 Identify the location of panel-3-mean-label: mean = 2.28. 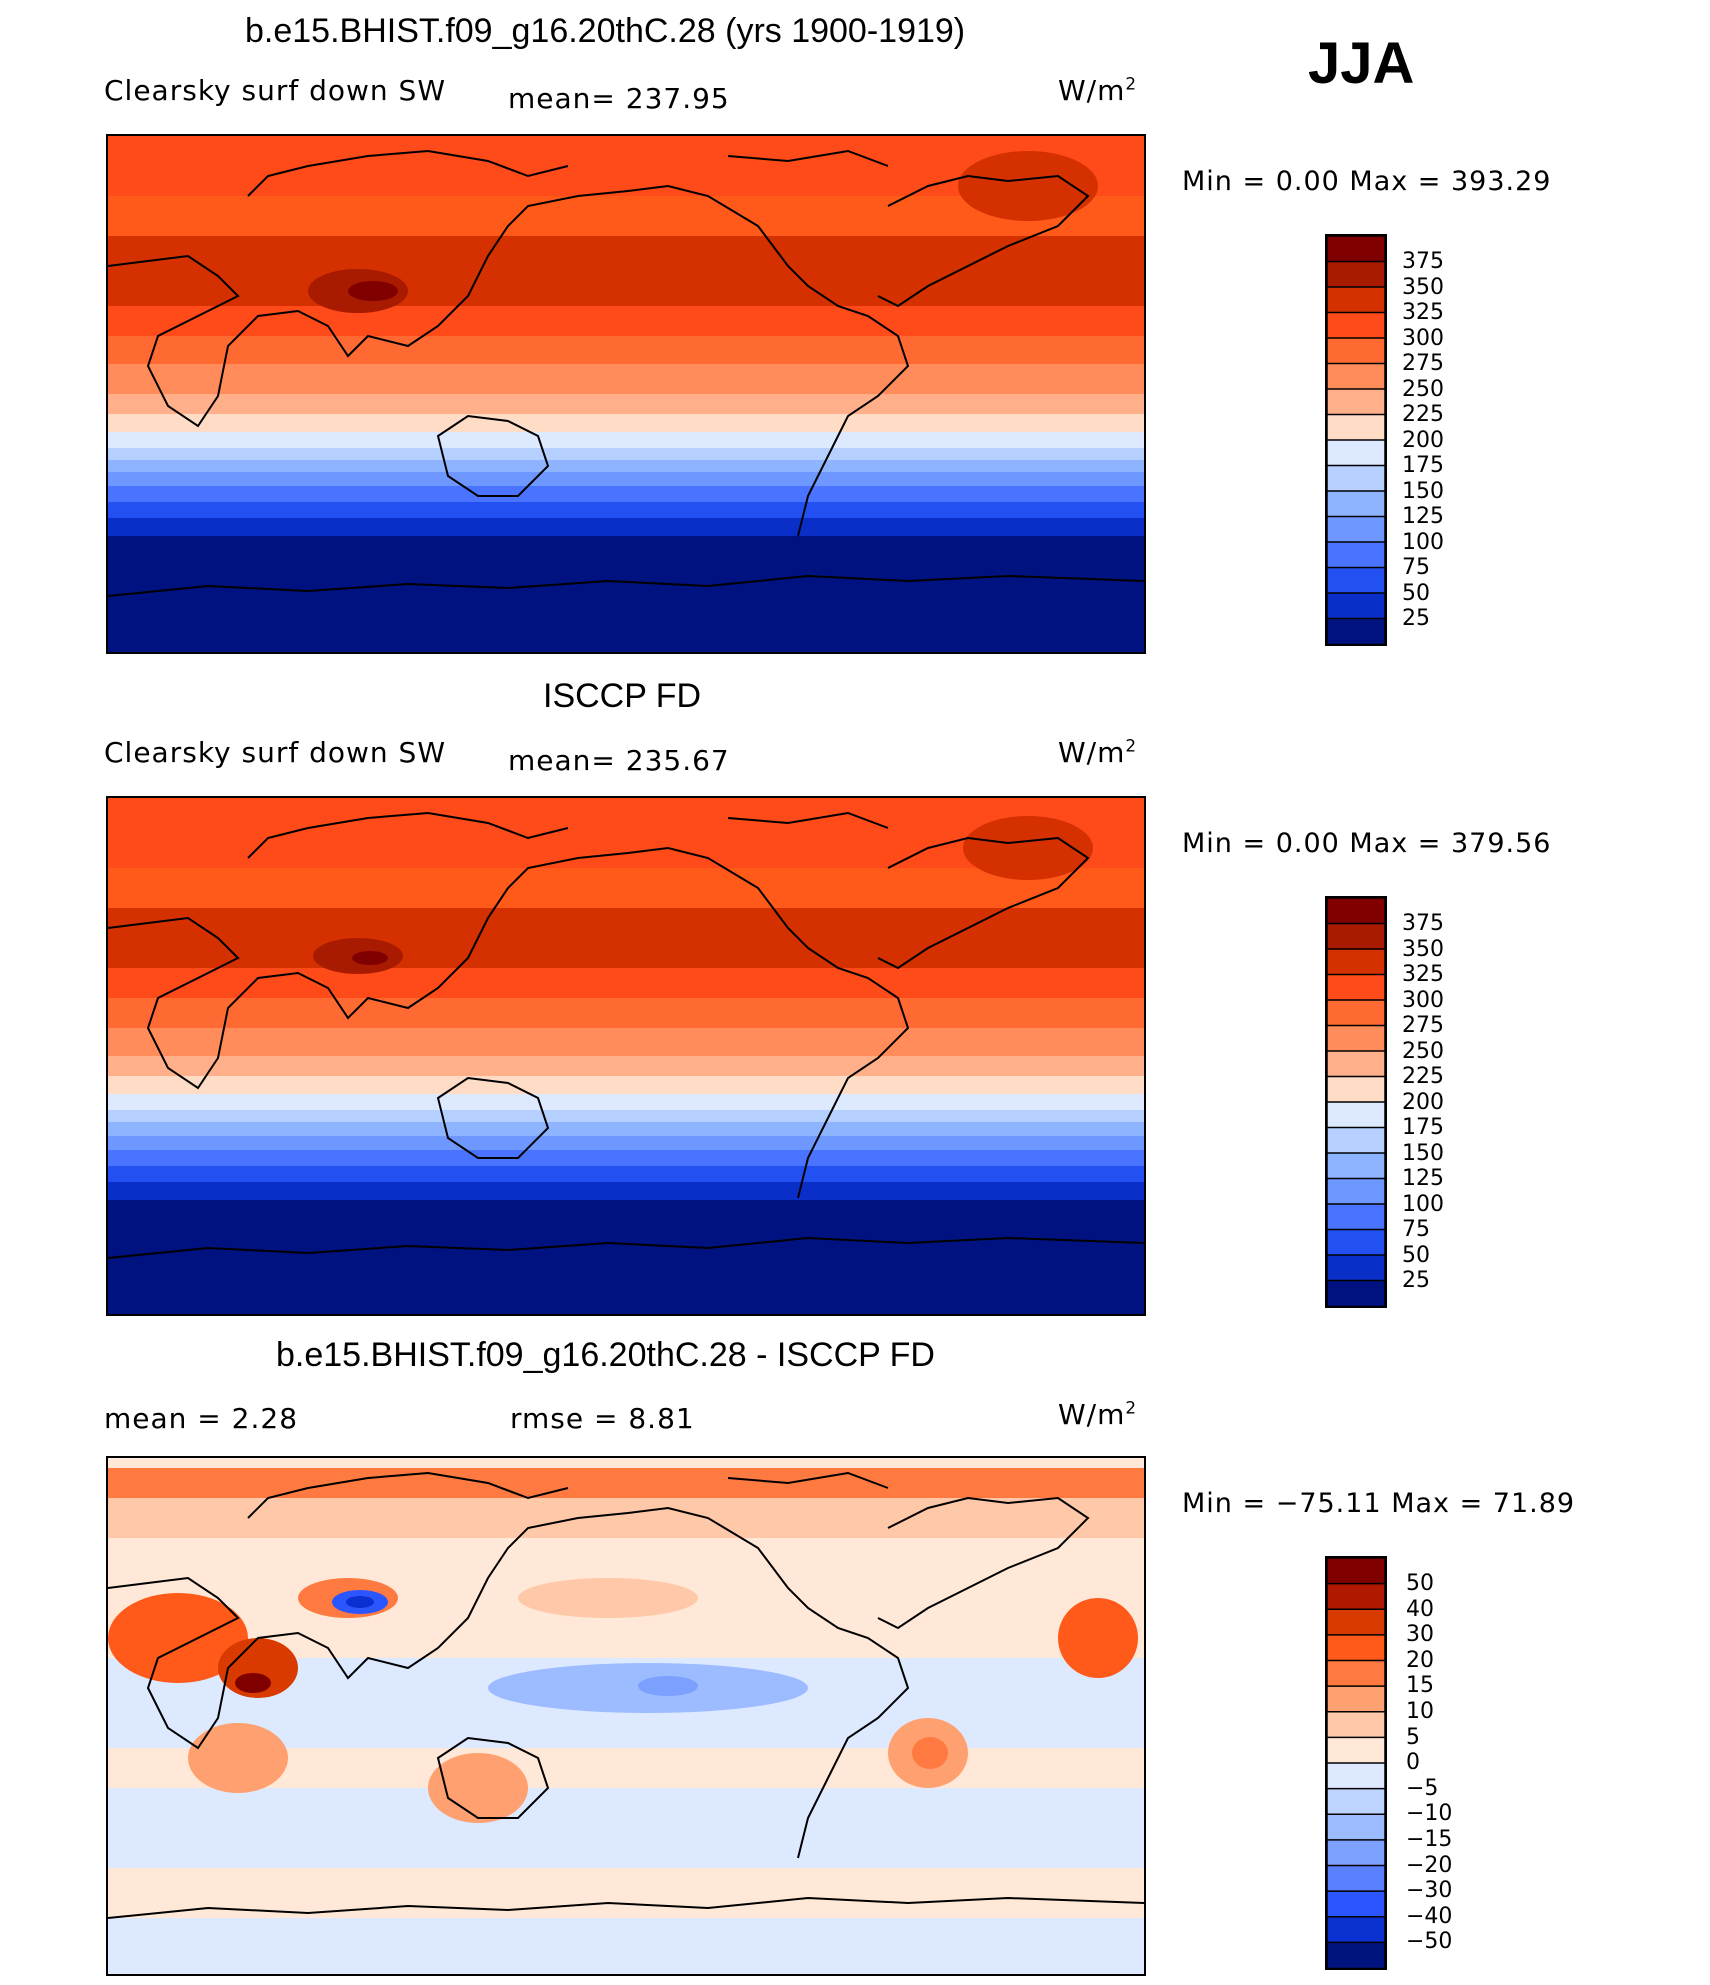
(201, 1418).